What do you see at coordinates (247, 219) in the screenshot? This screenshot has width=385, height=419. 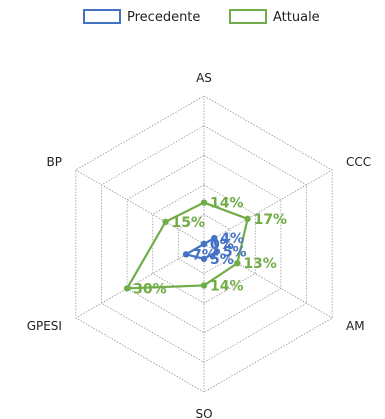 I see `data-point-attuale-ccc` at bounding box center [247, 219].